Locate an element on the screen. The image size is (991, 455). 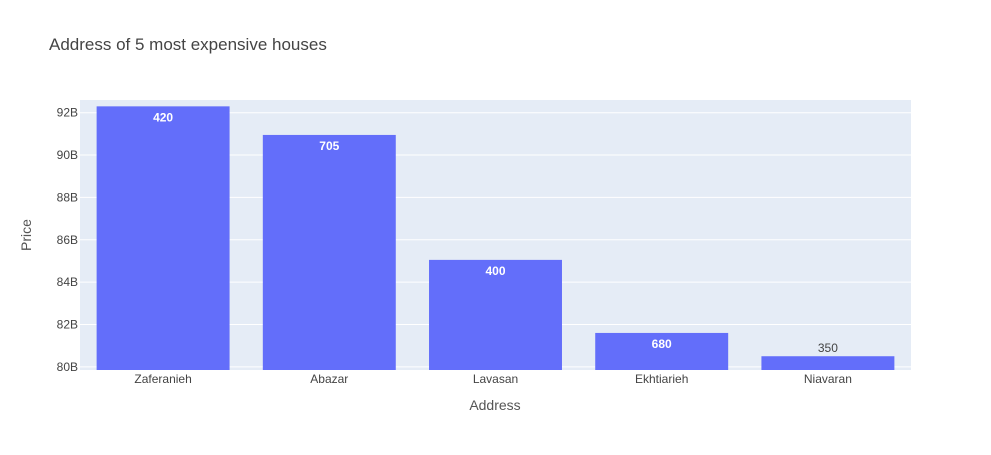
x-tick-label: Lavasan is located at coordinates (495, 379).